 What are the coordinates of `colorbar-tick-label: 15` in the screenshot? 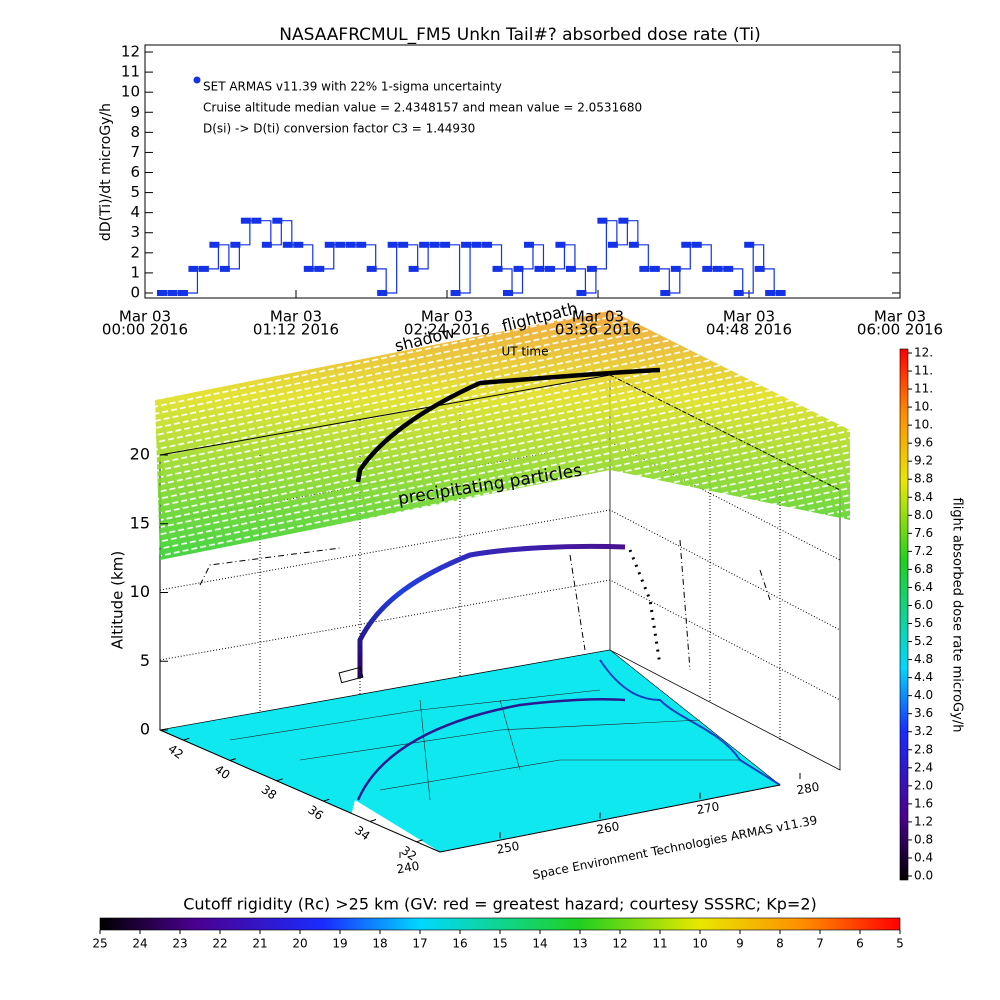 It's located at (499, 944).